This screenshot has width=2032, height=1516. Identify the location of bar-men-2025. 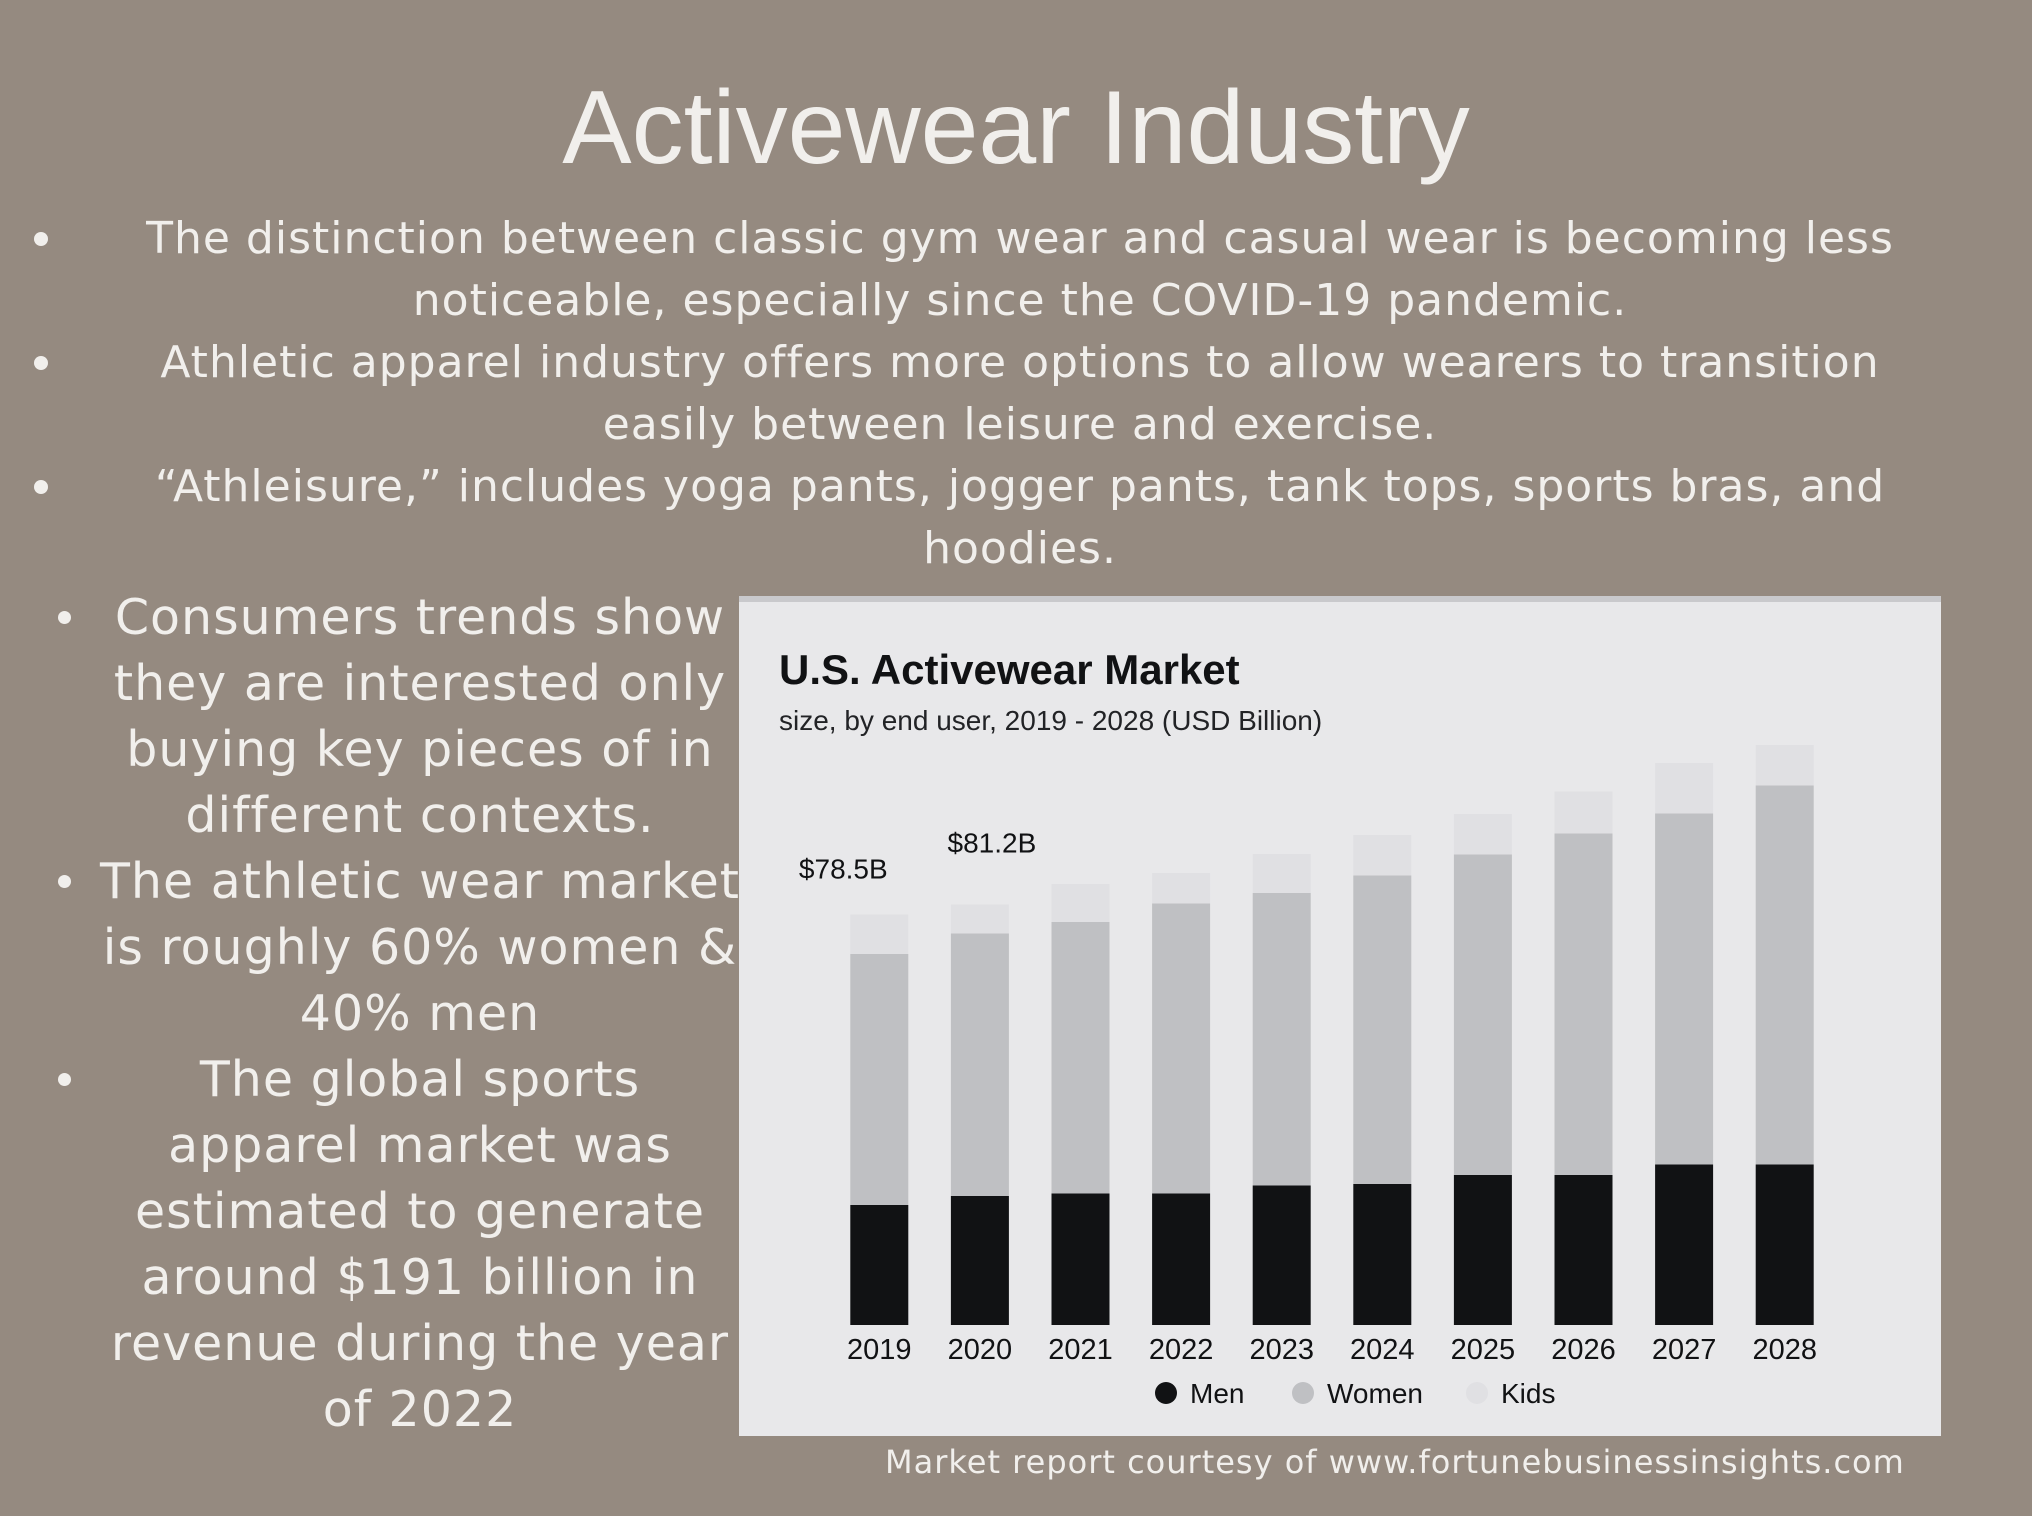
(1482, 1250).